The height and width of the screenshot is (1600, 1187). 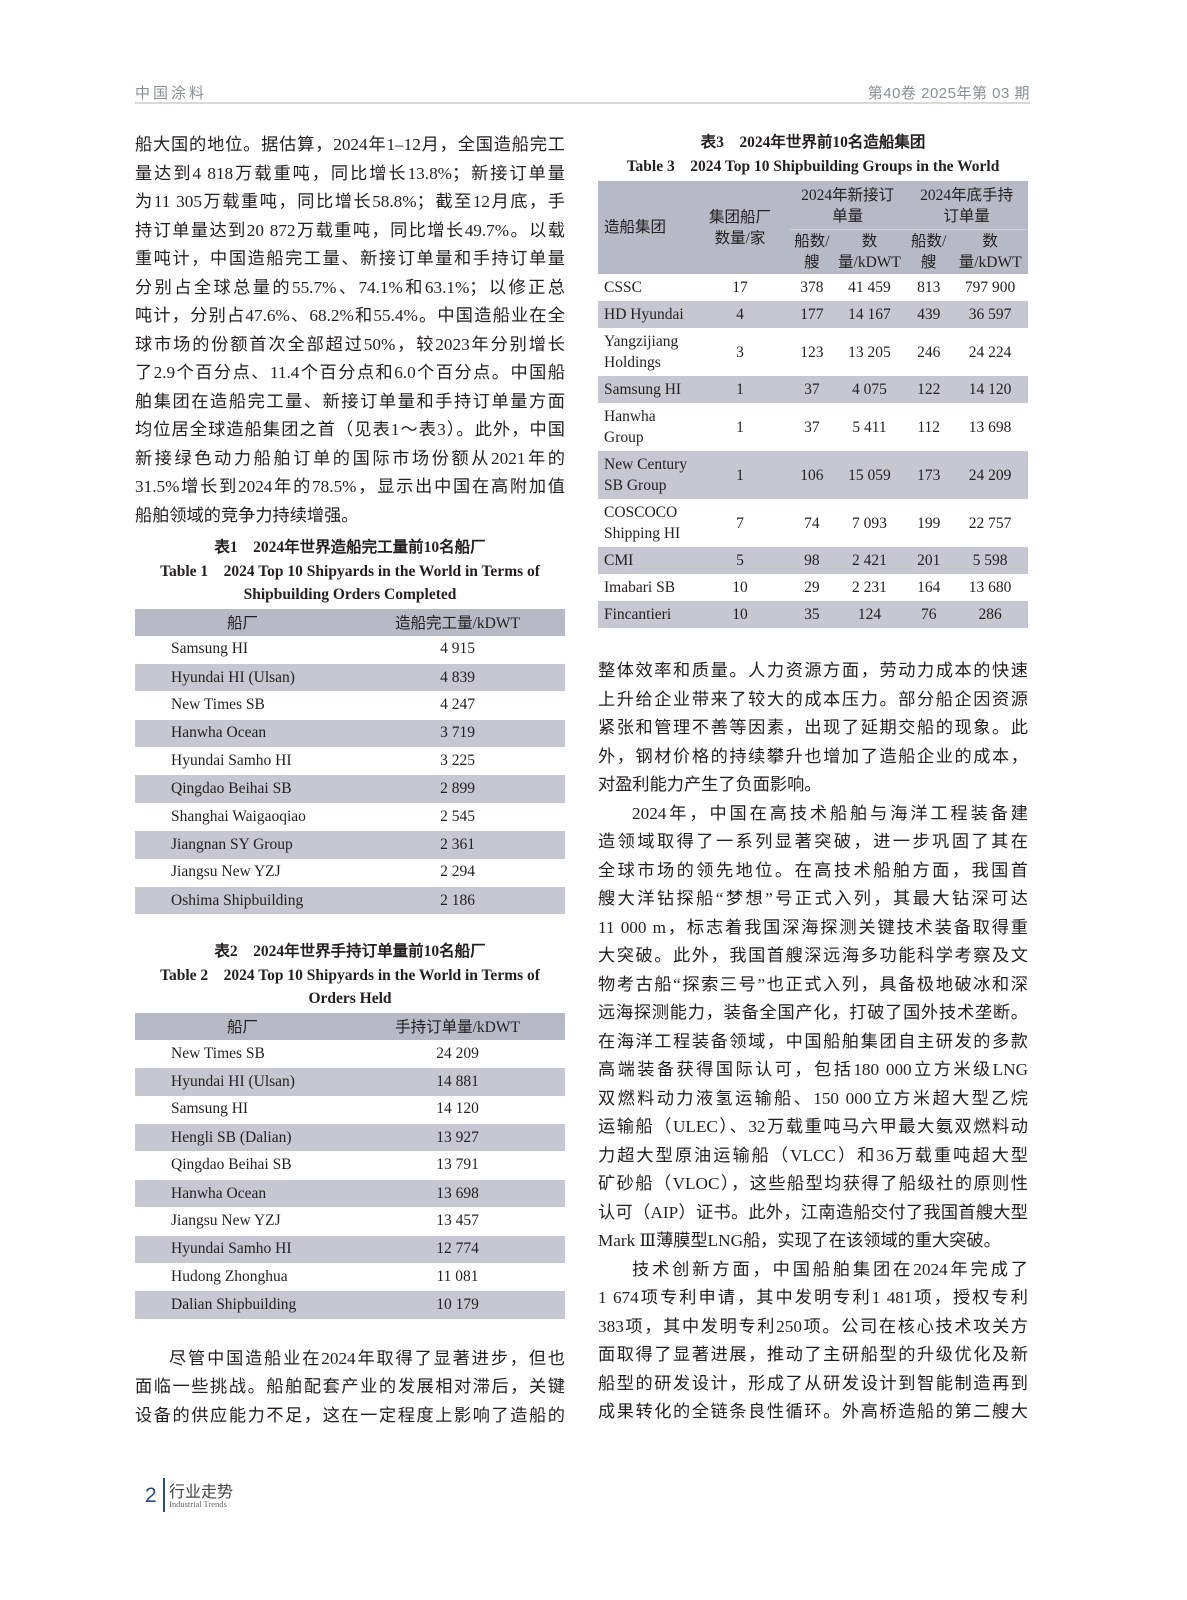 I want to click on text-line: 1 674项专利申请，其中发明专利1 481项，授权专利, so click(x=813, y=1297).